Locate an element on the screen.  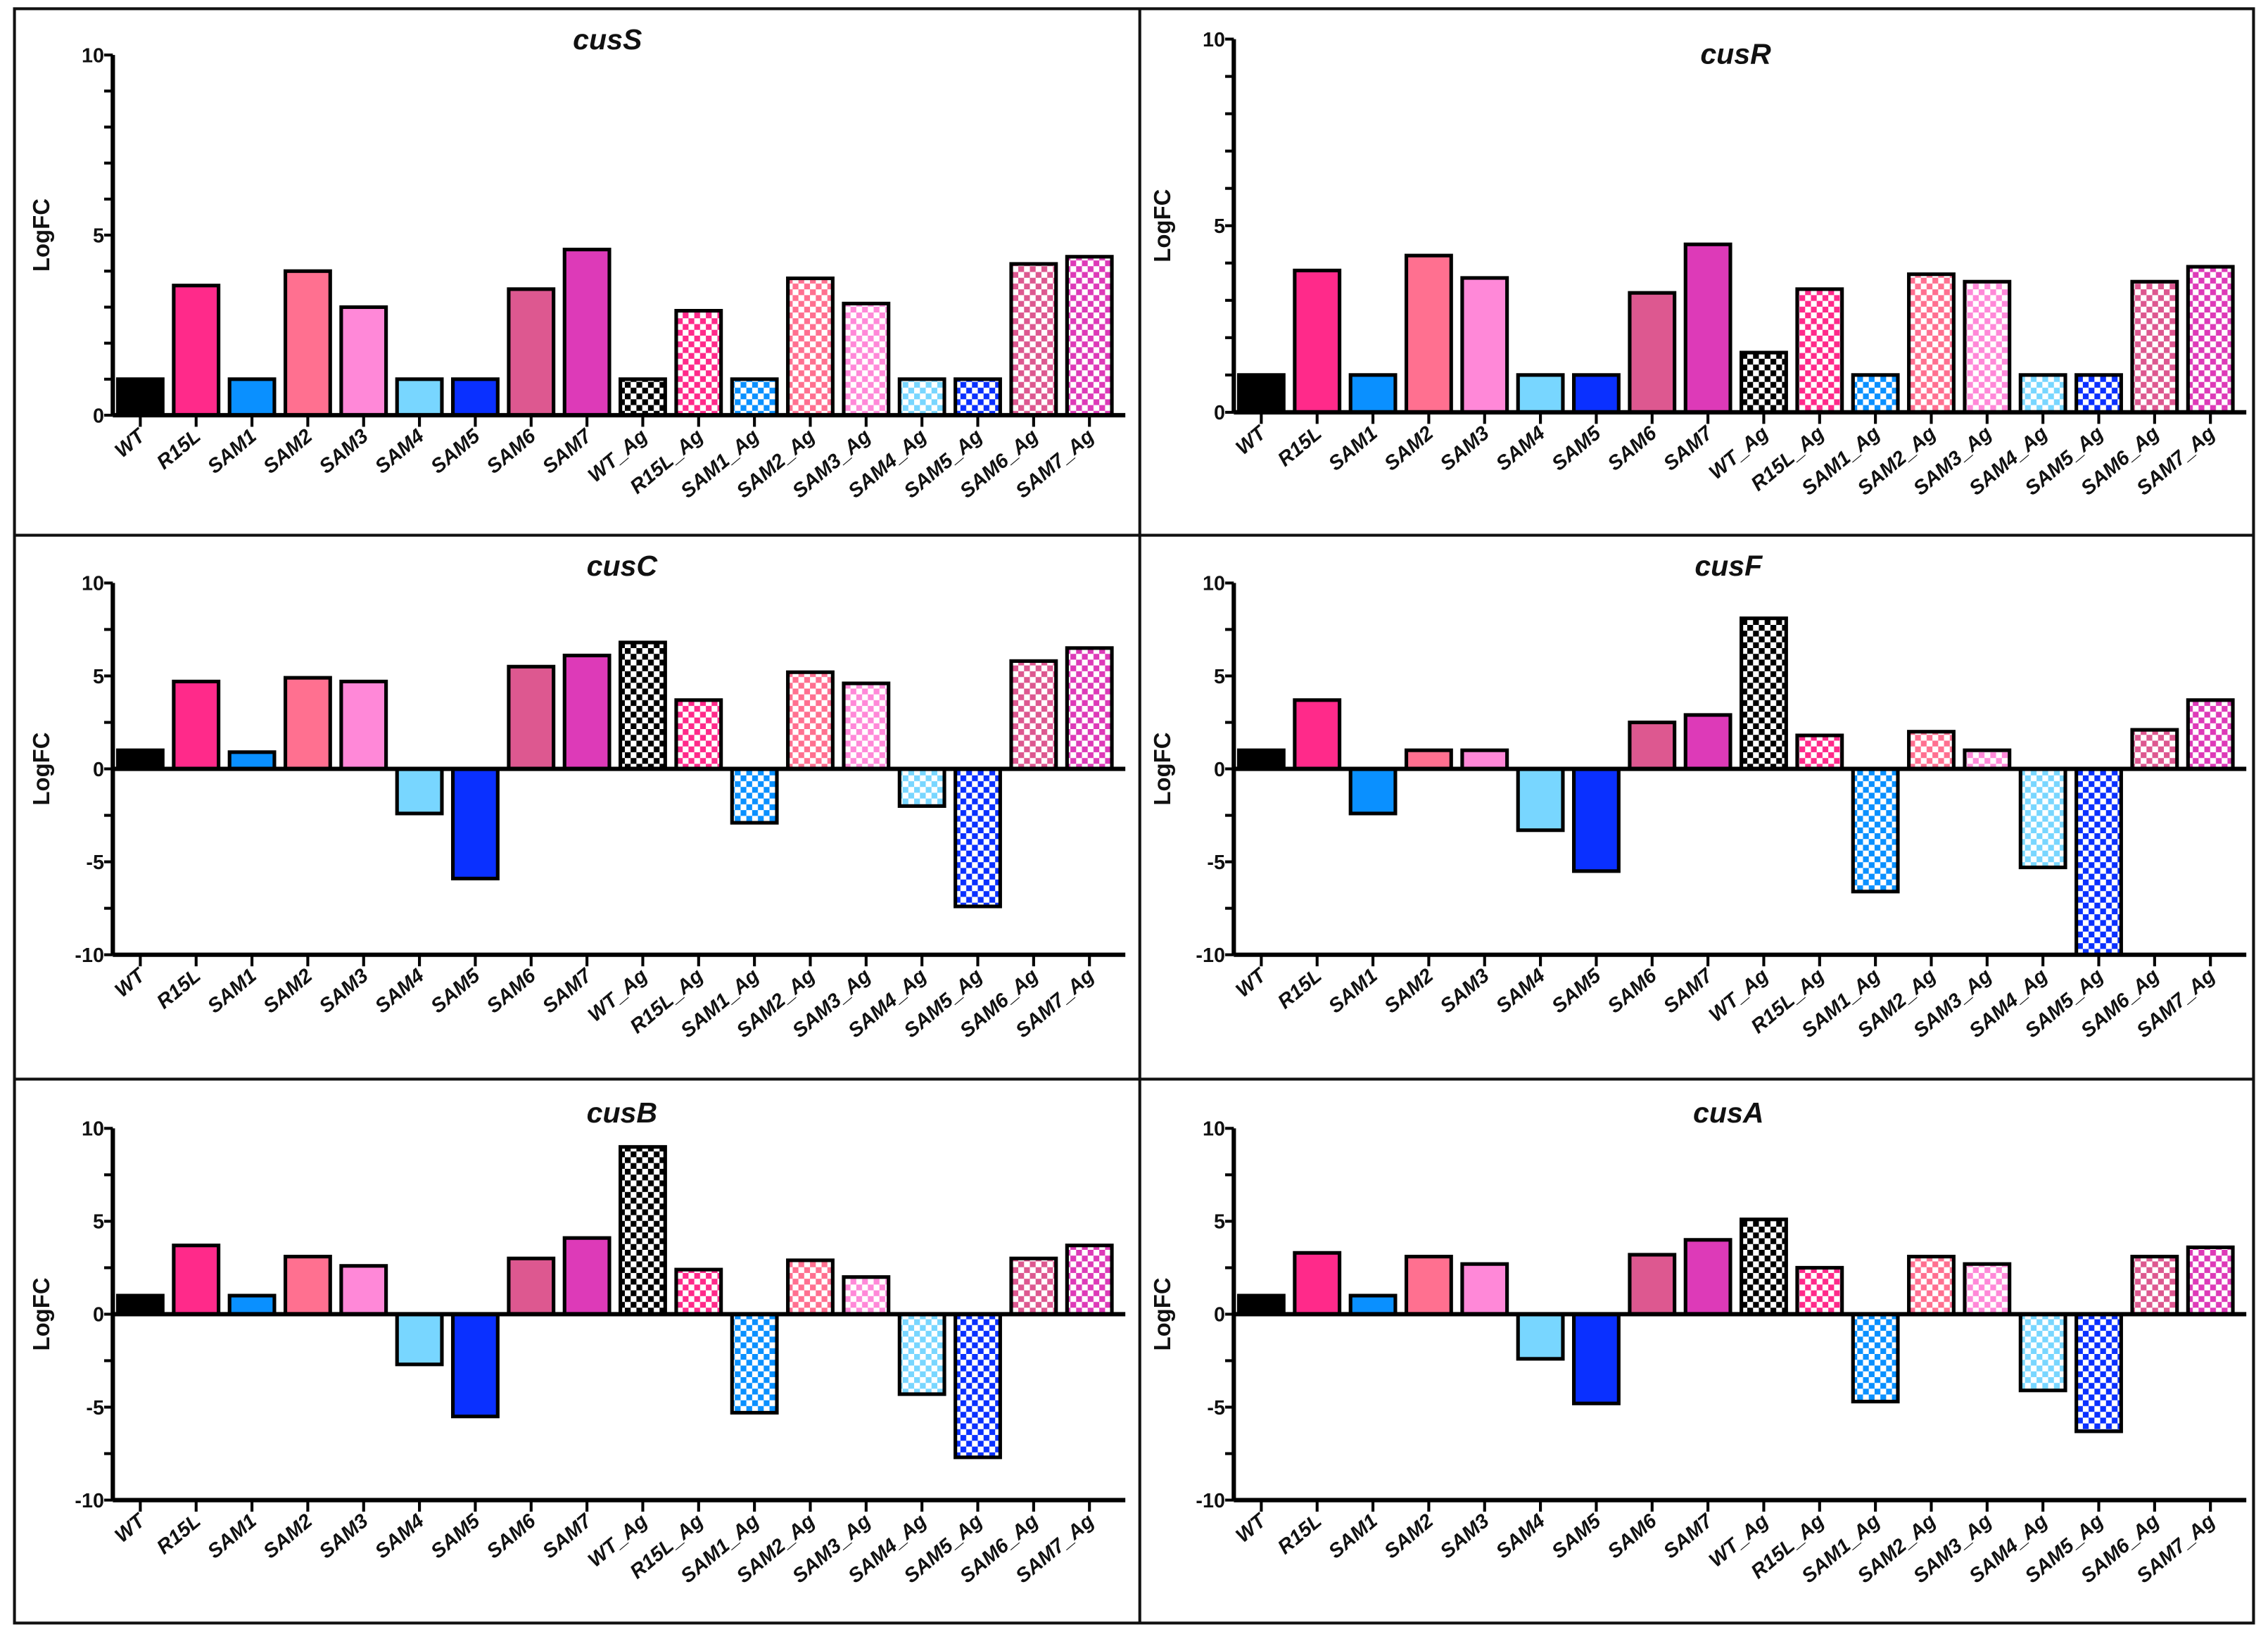
bar-SAM7_Ag is located at coordinates (2210, 1281).